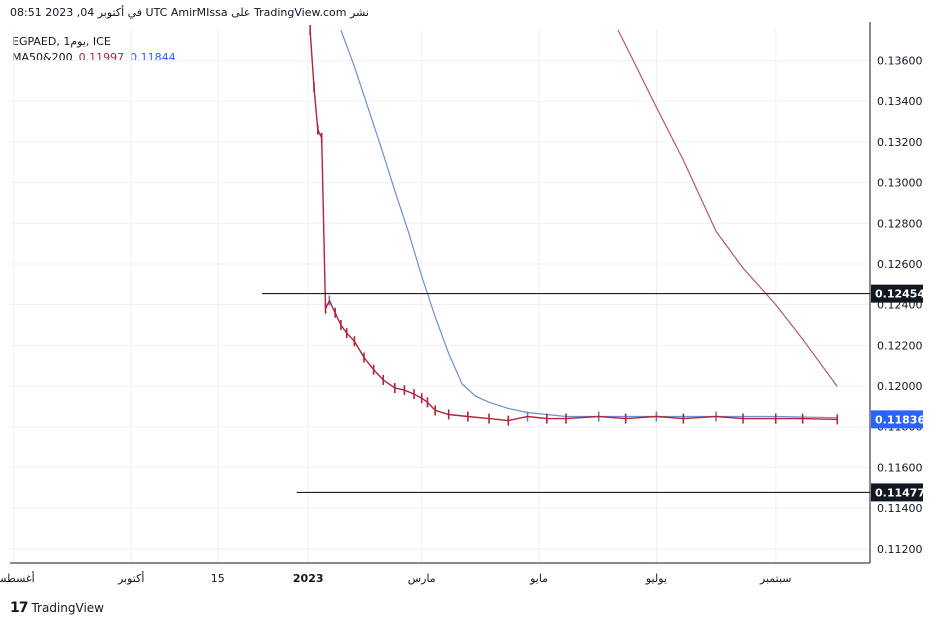 This screenshot has height=627, width=939. I want to click on x-tick-label: أغسطس, so click(17, 578).